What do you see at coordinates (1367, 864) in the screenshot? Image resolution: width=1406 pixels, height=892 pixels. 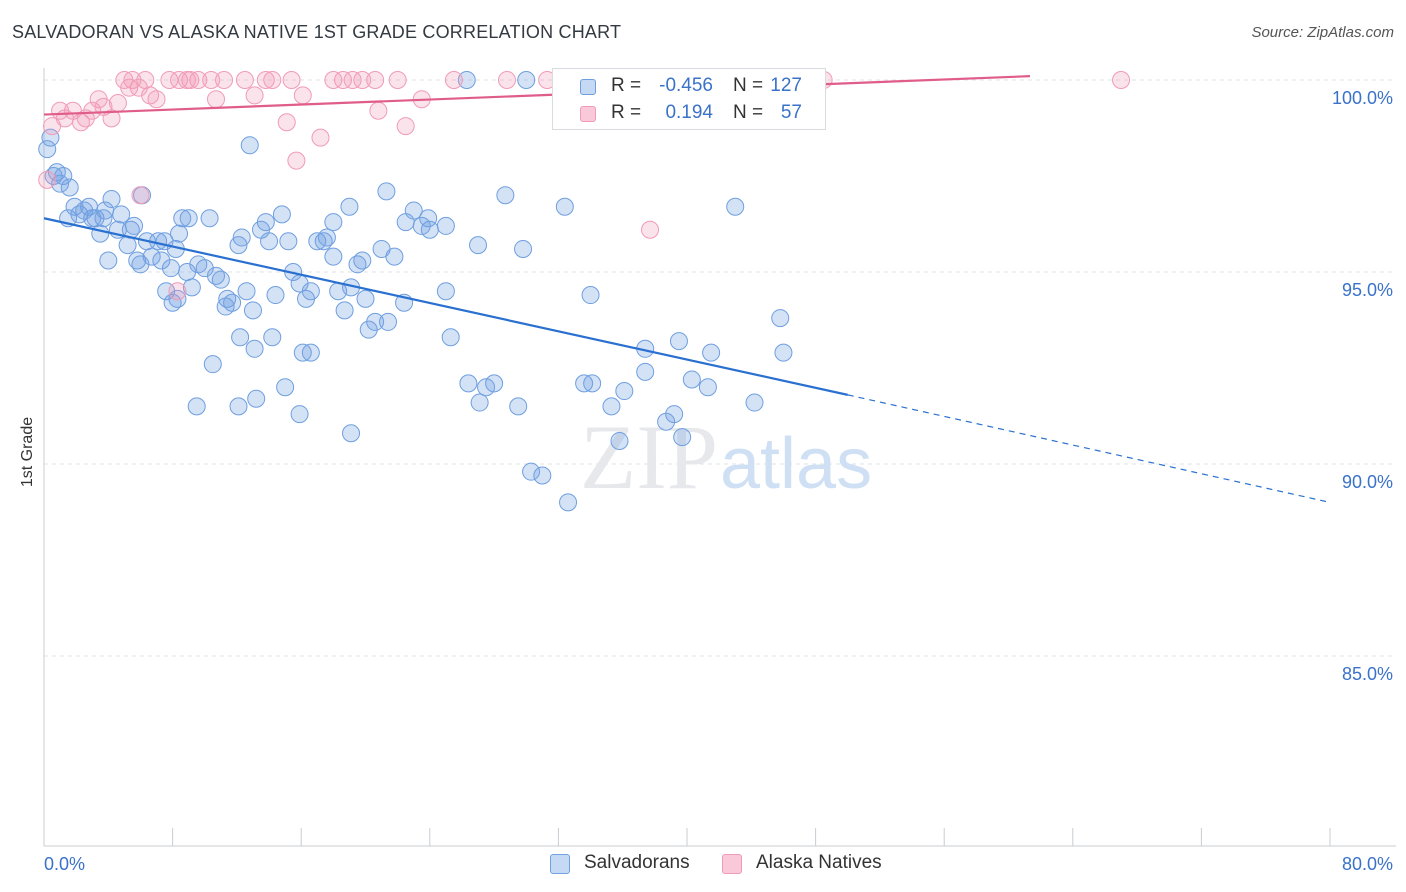 I see `x-tick-label: 80.0%` at bounding box center [1367, 864].